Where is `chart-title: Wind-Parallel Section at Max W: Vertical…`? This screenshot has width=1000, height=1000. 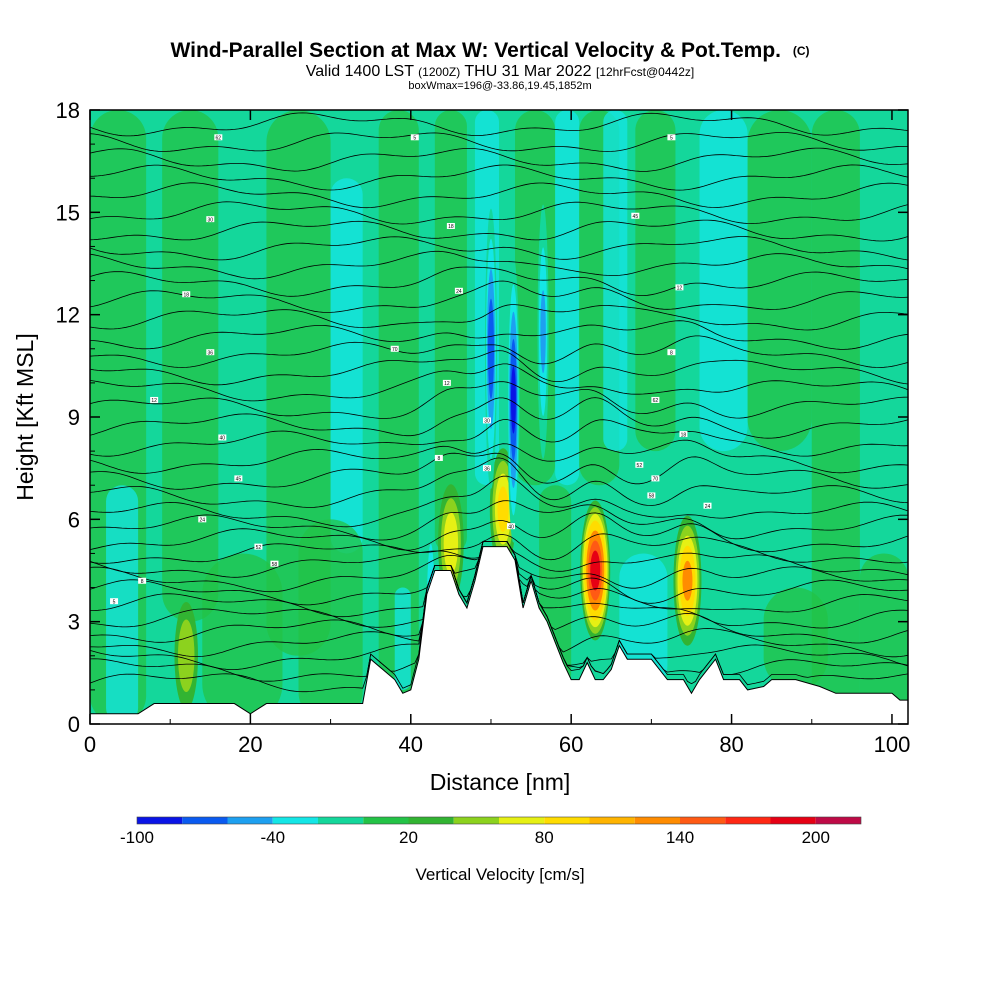
chart-title: Wind-Parallel Section at Max W: Vertical… is located at coordinates (489, 50).